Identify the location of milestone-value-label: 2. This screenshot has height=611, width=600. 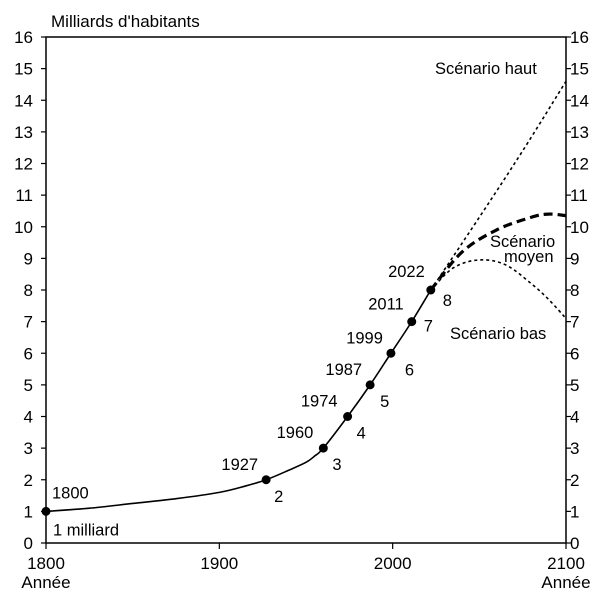
(278, 497).